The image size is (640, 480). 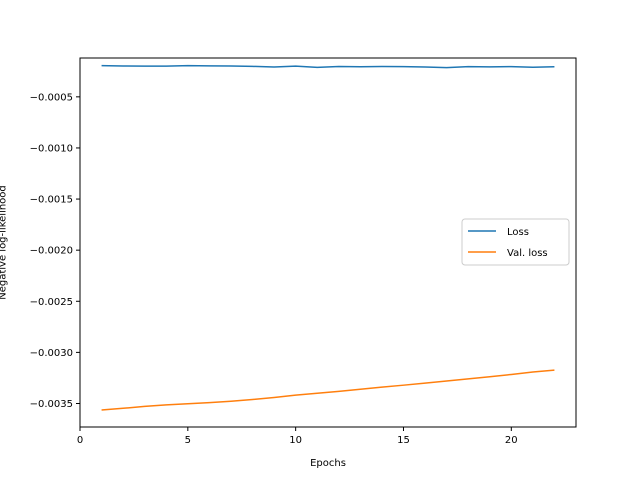 What do you see at coordinates (328, 66) in the screenshot?
I see `series-line-loss` at bounding box center [328, 66].